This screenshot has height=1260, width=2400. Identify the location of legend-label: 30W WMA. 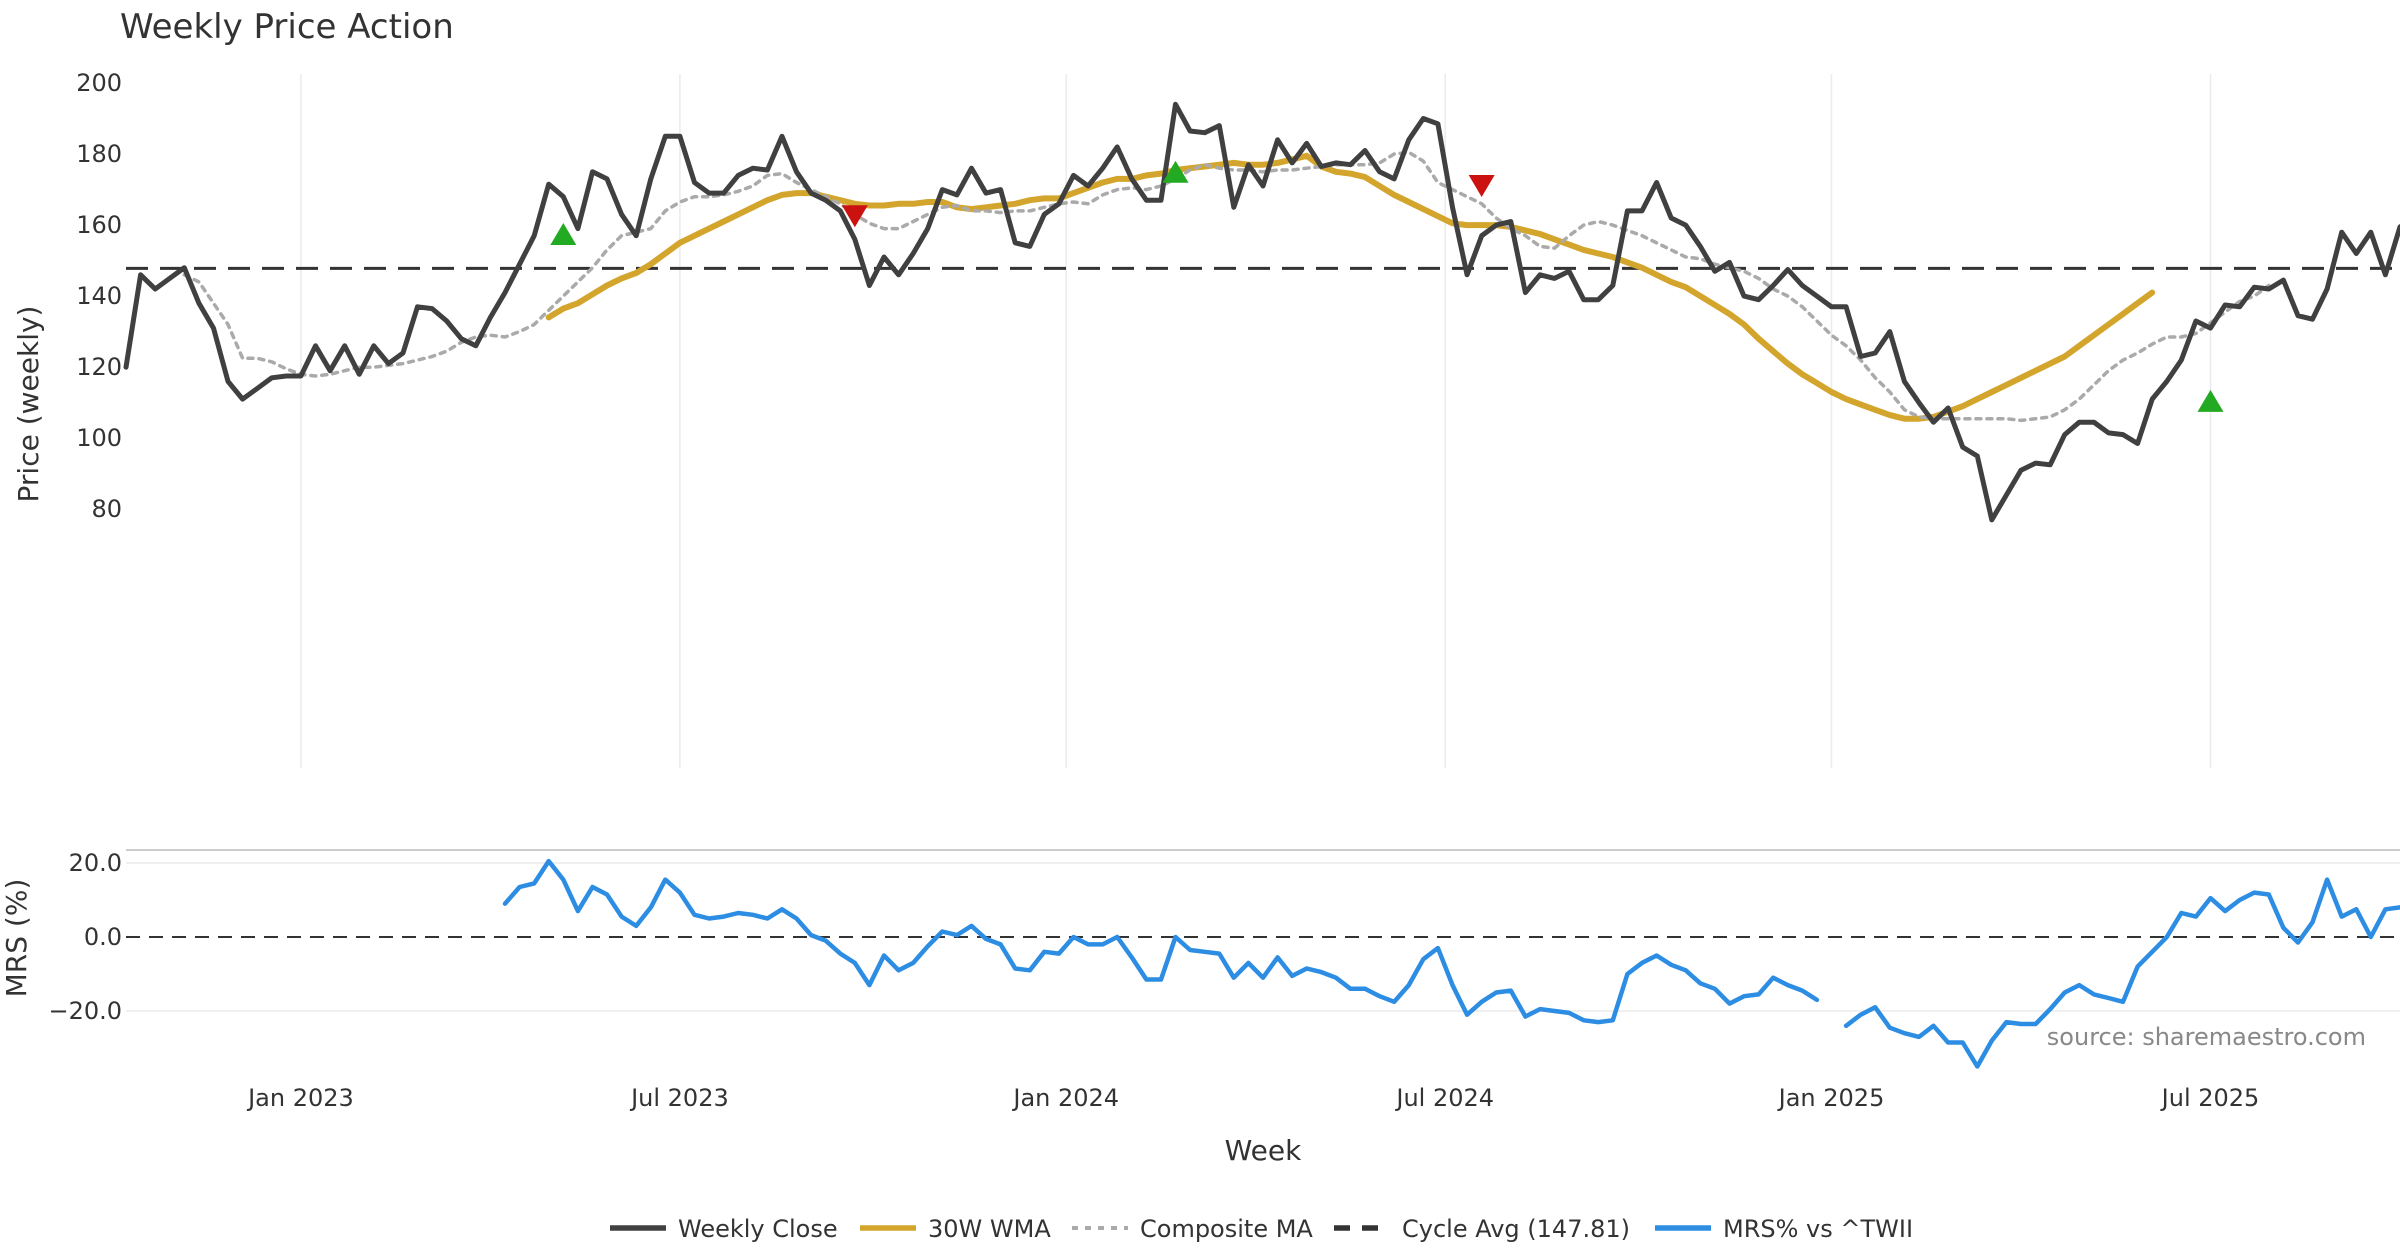
(989, 1229).